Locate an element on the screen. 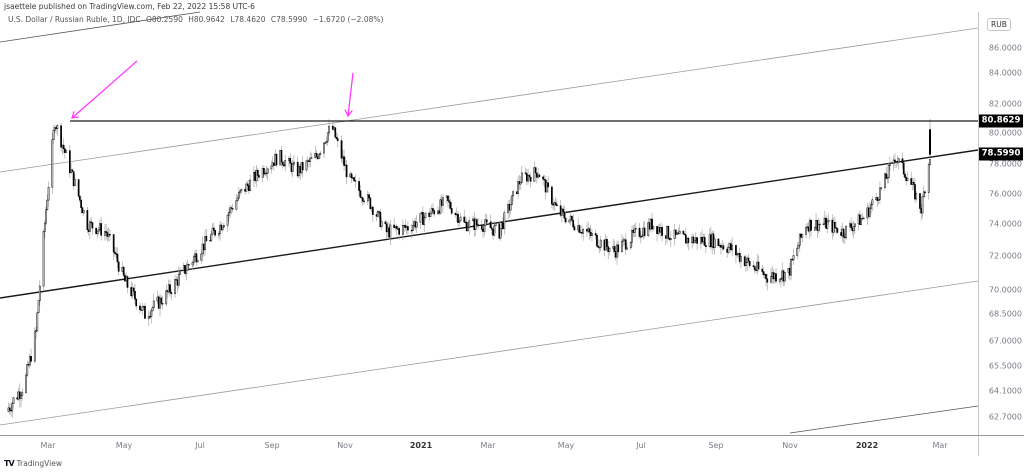 Image resolution: width=1024 pixels, height=473 pixels. currency-badge: RUB is located at coordinates (999, 24).